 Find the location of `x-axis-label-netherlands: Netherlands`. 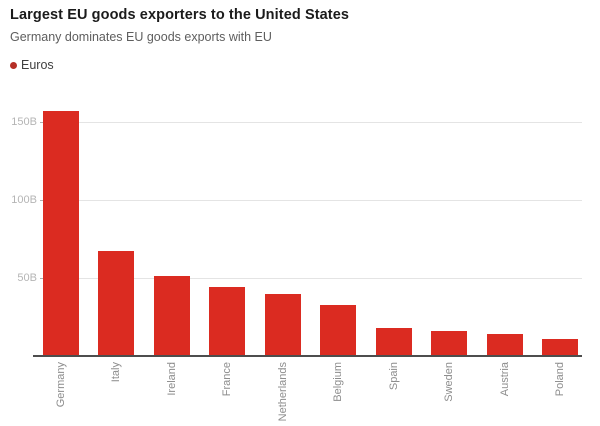

x-axis-label-netherlands: Netherlands is located at coordinates (282, 392).